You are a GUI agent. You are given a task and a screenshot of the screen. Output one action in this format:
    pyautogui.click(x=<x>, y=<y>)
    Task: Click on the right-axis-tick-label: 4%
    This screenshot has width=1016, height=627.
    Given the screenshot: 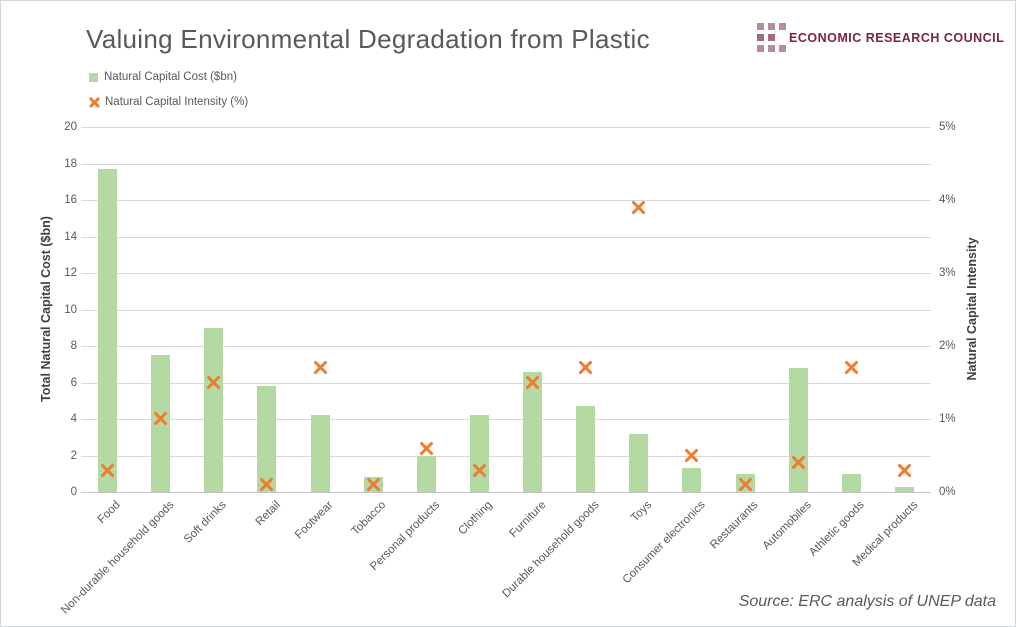 What is the action you would take?
    pyautogui.click(x=947, y=200)
    